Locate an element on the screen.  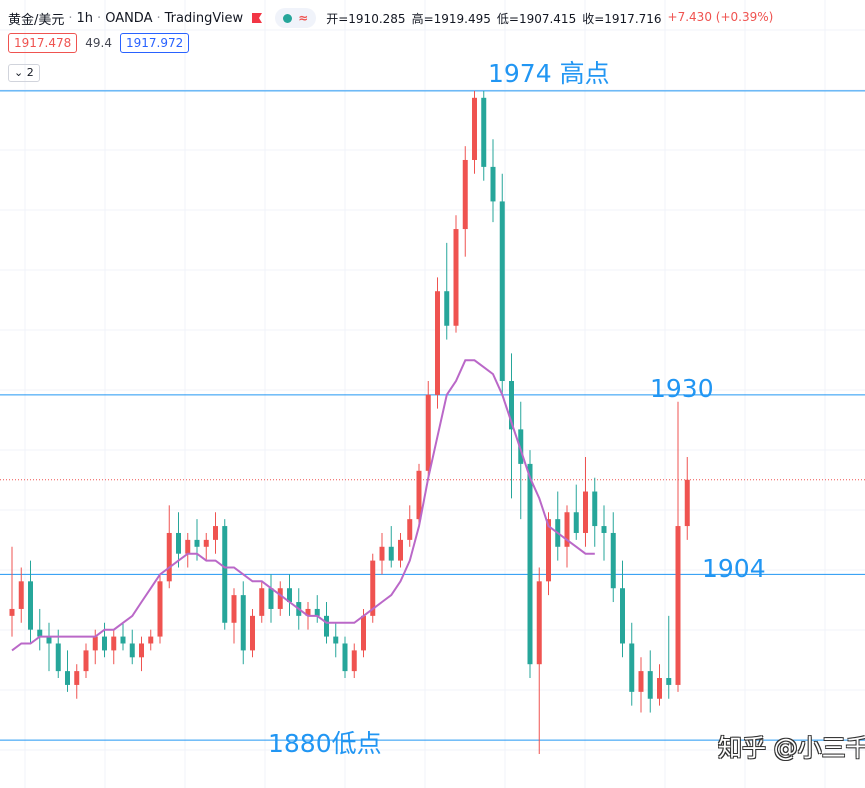
annotation-1904: 1904 is located at coordinates (734, 568).